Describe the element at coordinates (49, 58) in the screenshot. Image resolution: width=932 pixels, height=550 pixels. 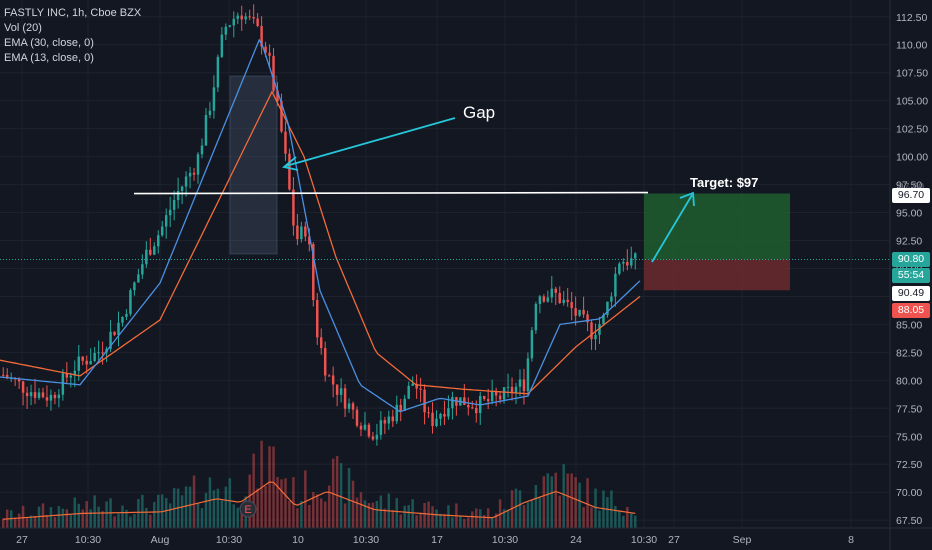
I see `legend-ema13: EMA (13, close, 0)` at that location.